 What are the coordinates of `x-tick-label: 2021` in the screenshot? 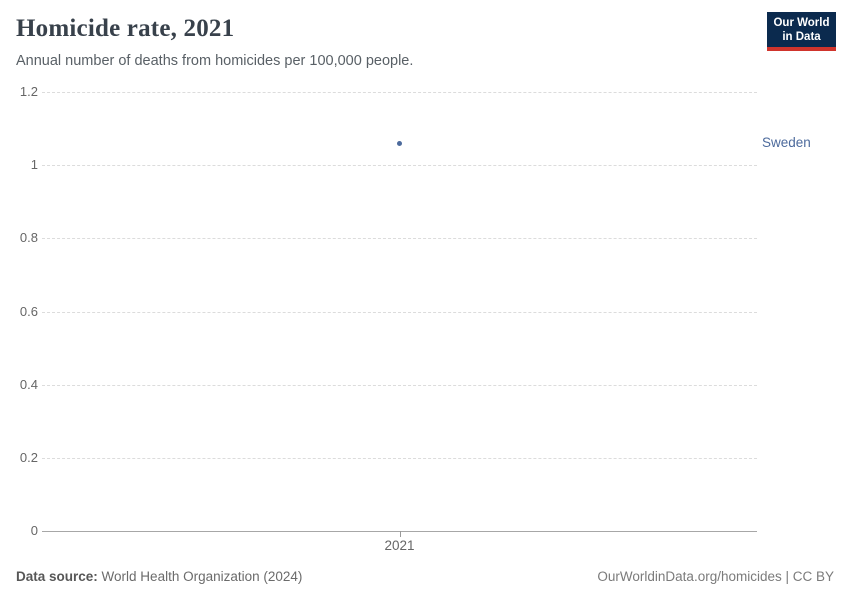 It's located at (399, 545).